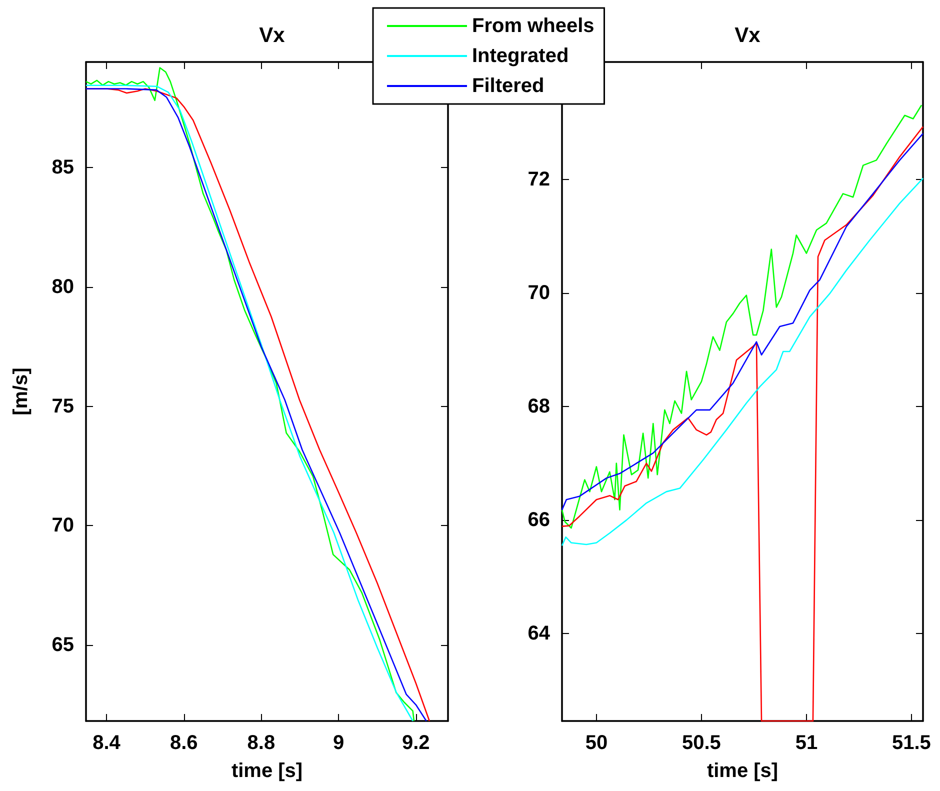 Image resolution: width=940 pixels, height=791 pixels. Describe the element at coordinates (508, 86) in the screenshot. I see `legend-label: Filtered` at that location.